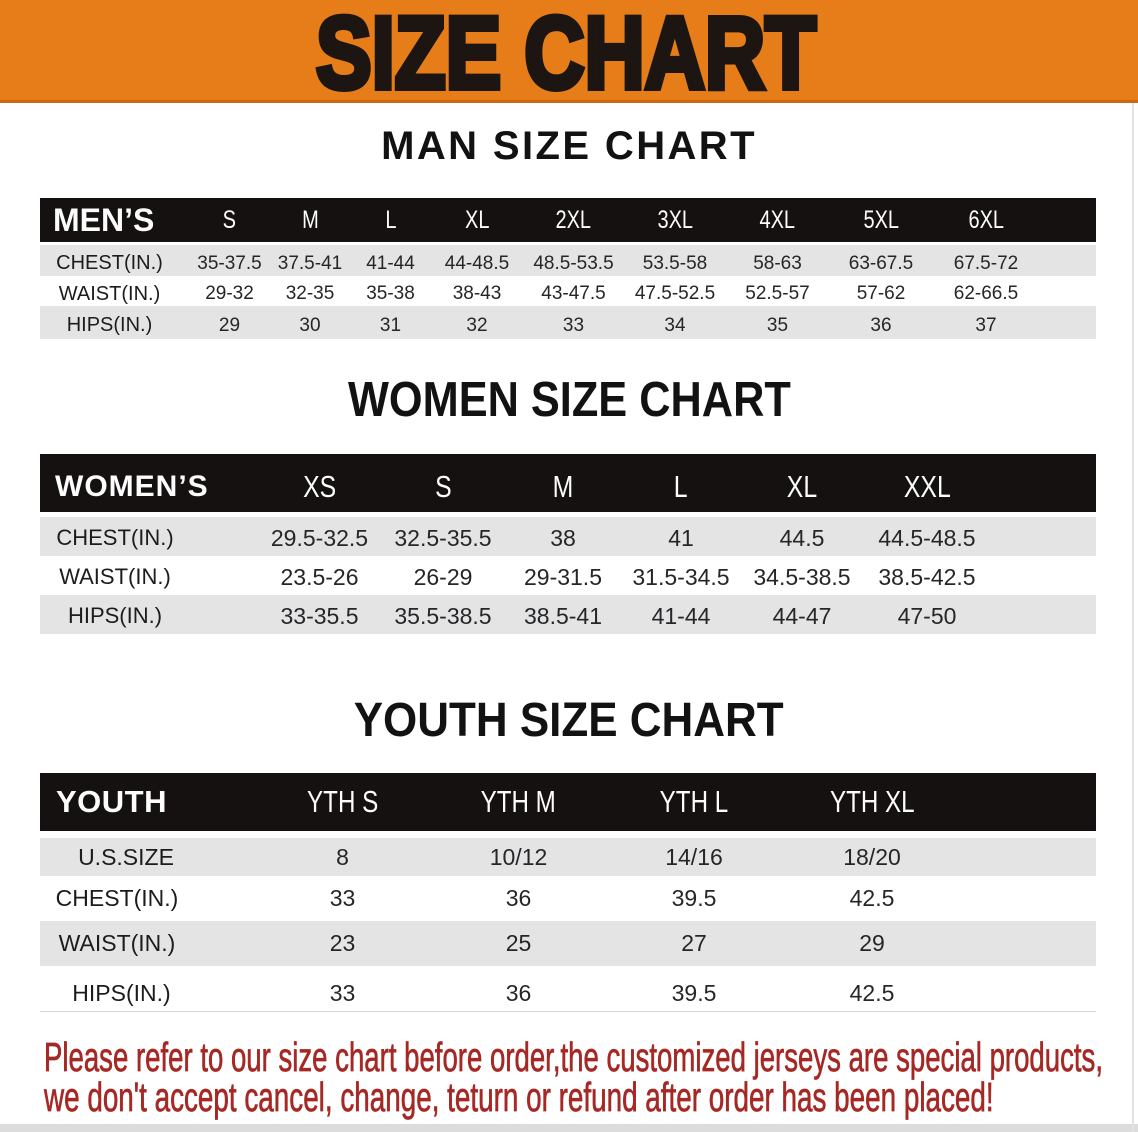  Describe the element at coordinates (566, 51) in the screenshot. I see `svg-text: SIZE CHART` at that location.